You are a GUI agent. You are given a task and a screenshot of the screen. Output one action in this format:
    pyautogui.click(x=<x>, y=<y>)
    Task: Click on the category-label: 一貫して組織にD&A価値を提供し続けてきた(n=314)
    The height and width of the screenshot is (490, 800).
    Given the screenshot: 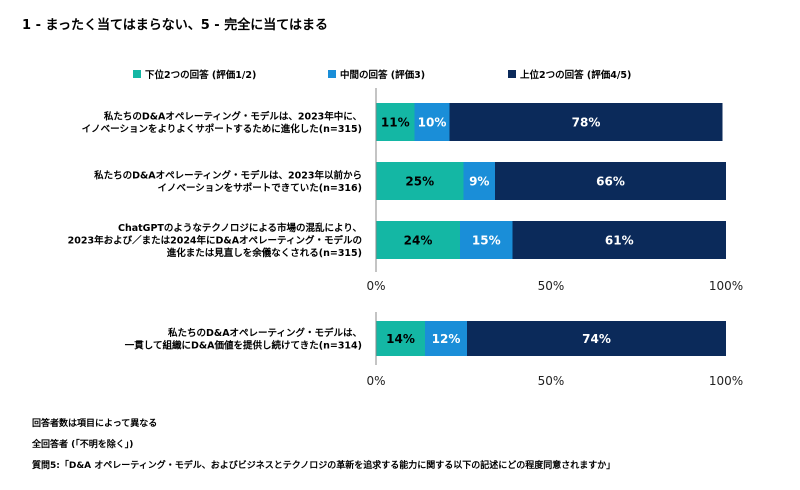 What is the action you would take?
    pyautogui.click(x=243, y=345)
    